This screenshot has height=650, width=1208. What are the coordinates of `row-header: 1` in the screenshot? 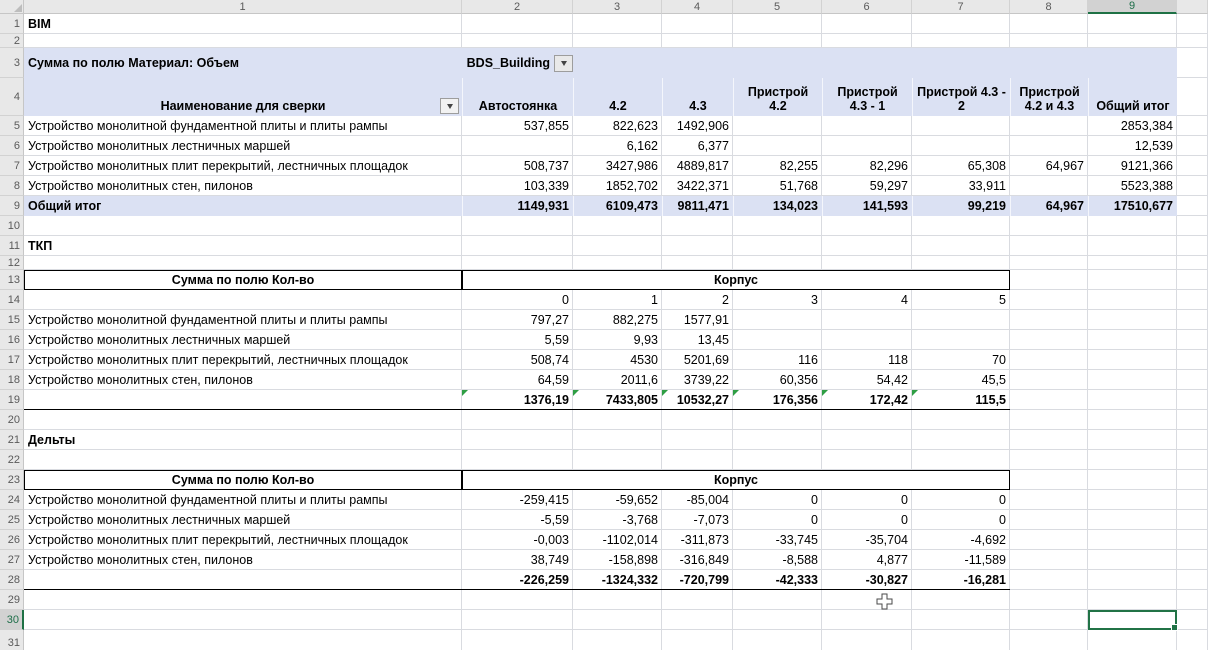 It's located at (12, 24).